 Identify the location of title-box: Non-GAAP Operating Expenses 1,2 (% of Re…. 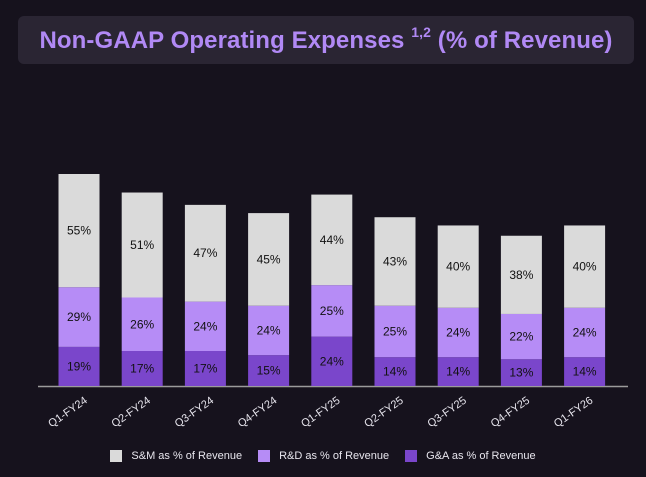
(326, 40).